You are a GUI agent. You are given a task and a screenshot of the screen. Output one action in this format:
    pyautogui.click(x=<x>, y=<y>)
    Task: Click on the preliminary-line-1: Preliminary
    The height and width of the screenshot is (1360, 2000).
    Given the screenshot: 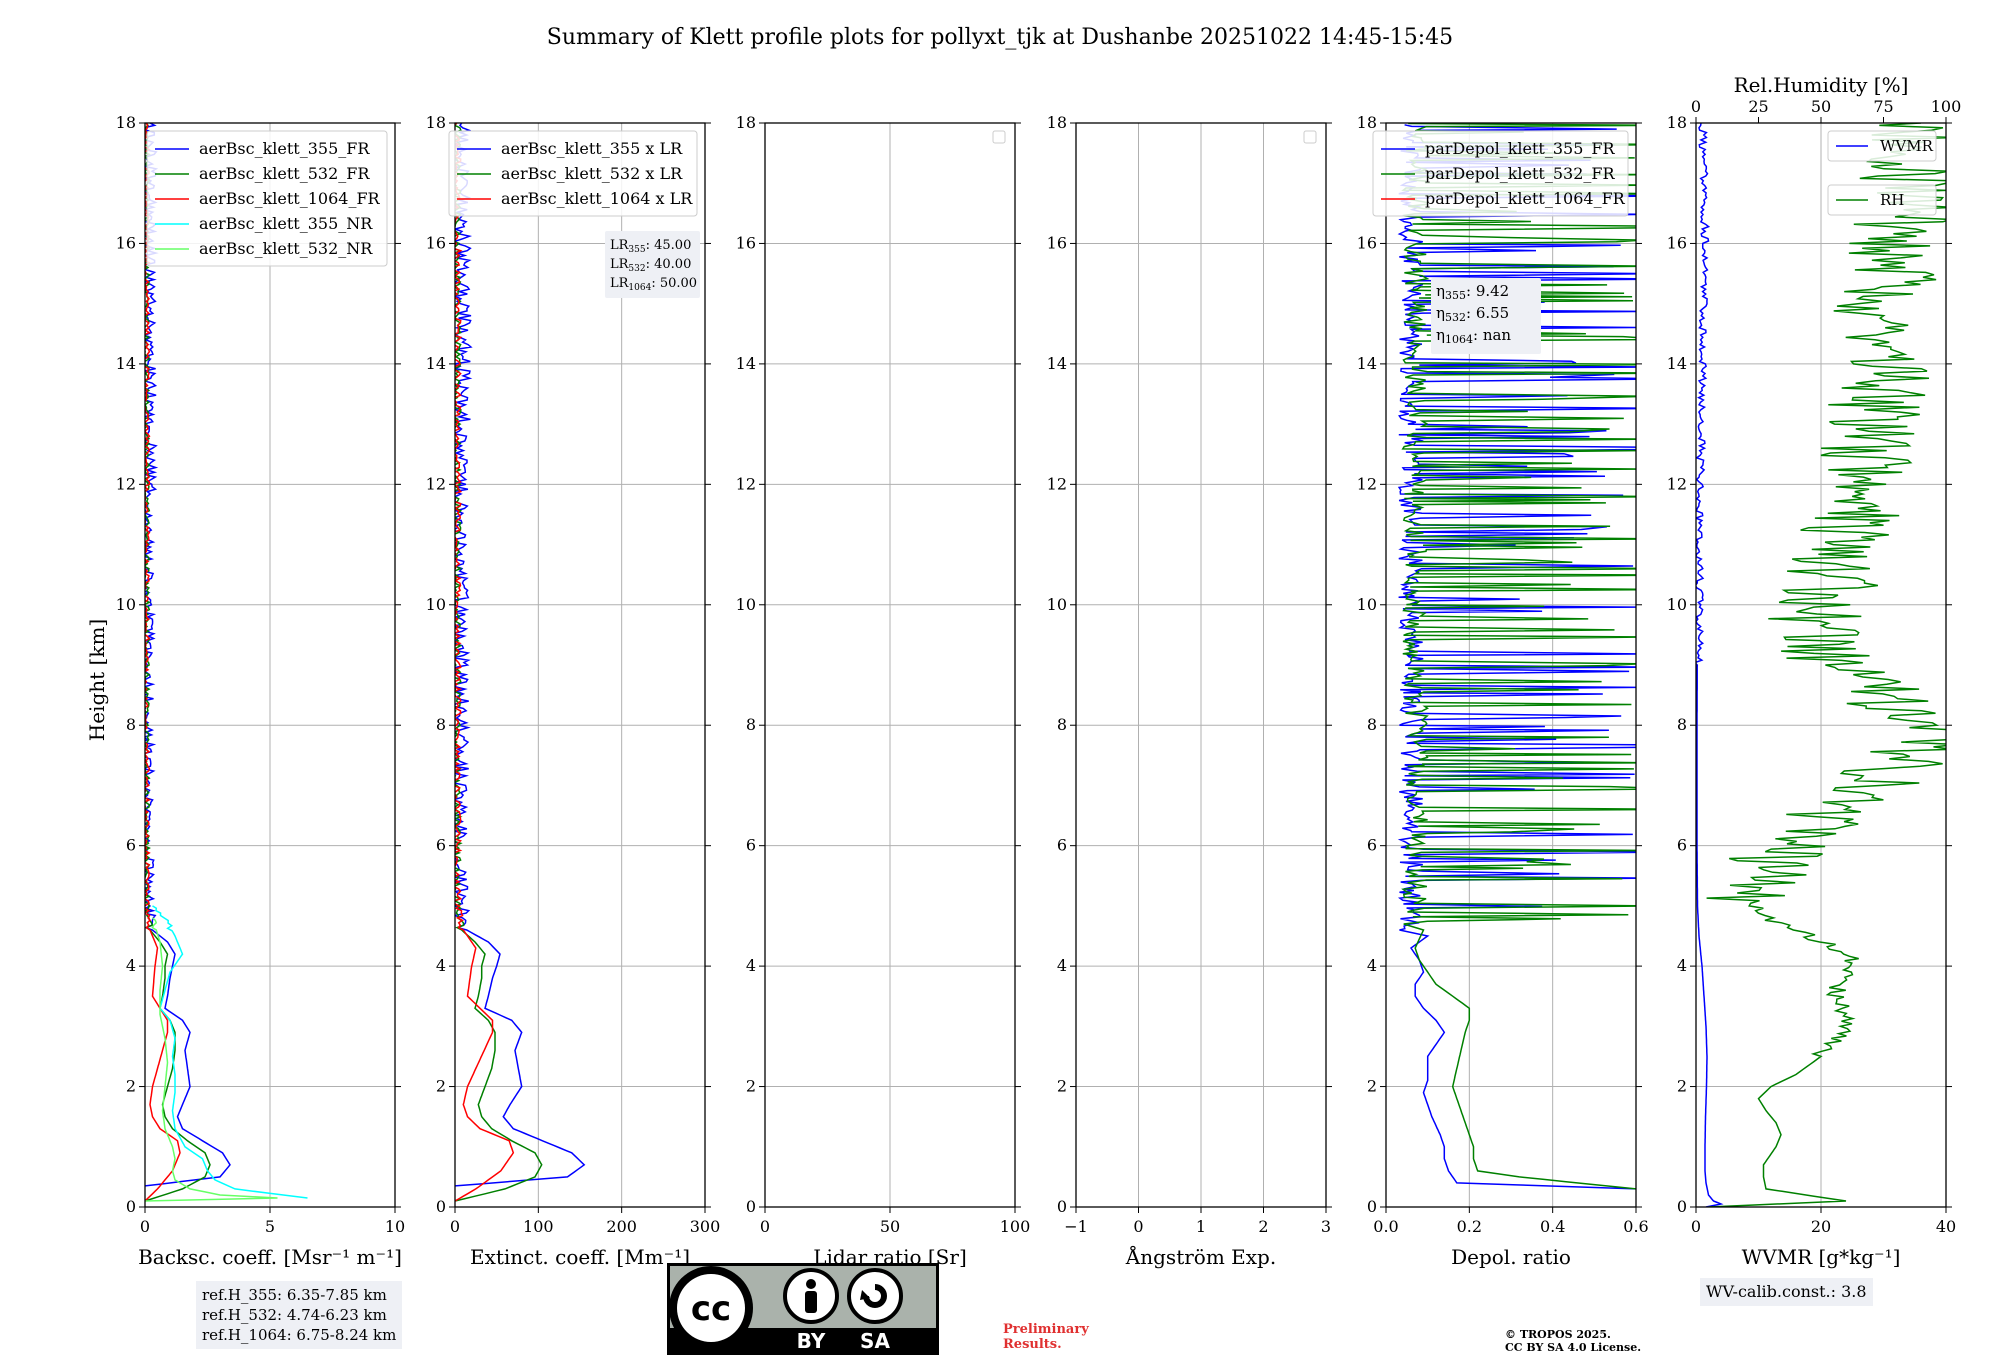 What is the action you would take?
    pyautogui.click(x=1046, y=1329)
    